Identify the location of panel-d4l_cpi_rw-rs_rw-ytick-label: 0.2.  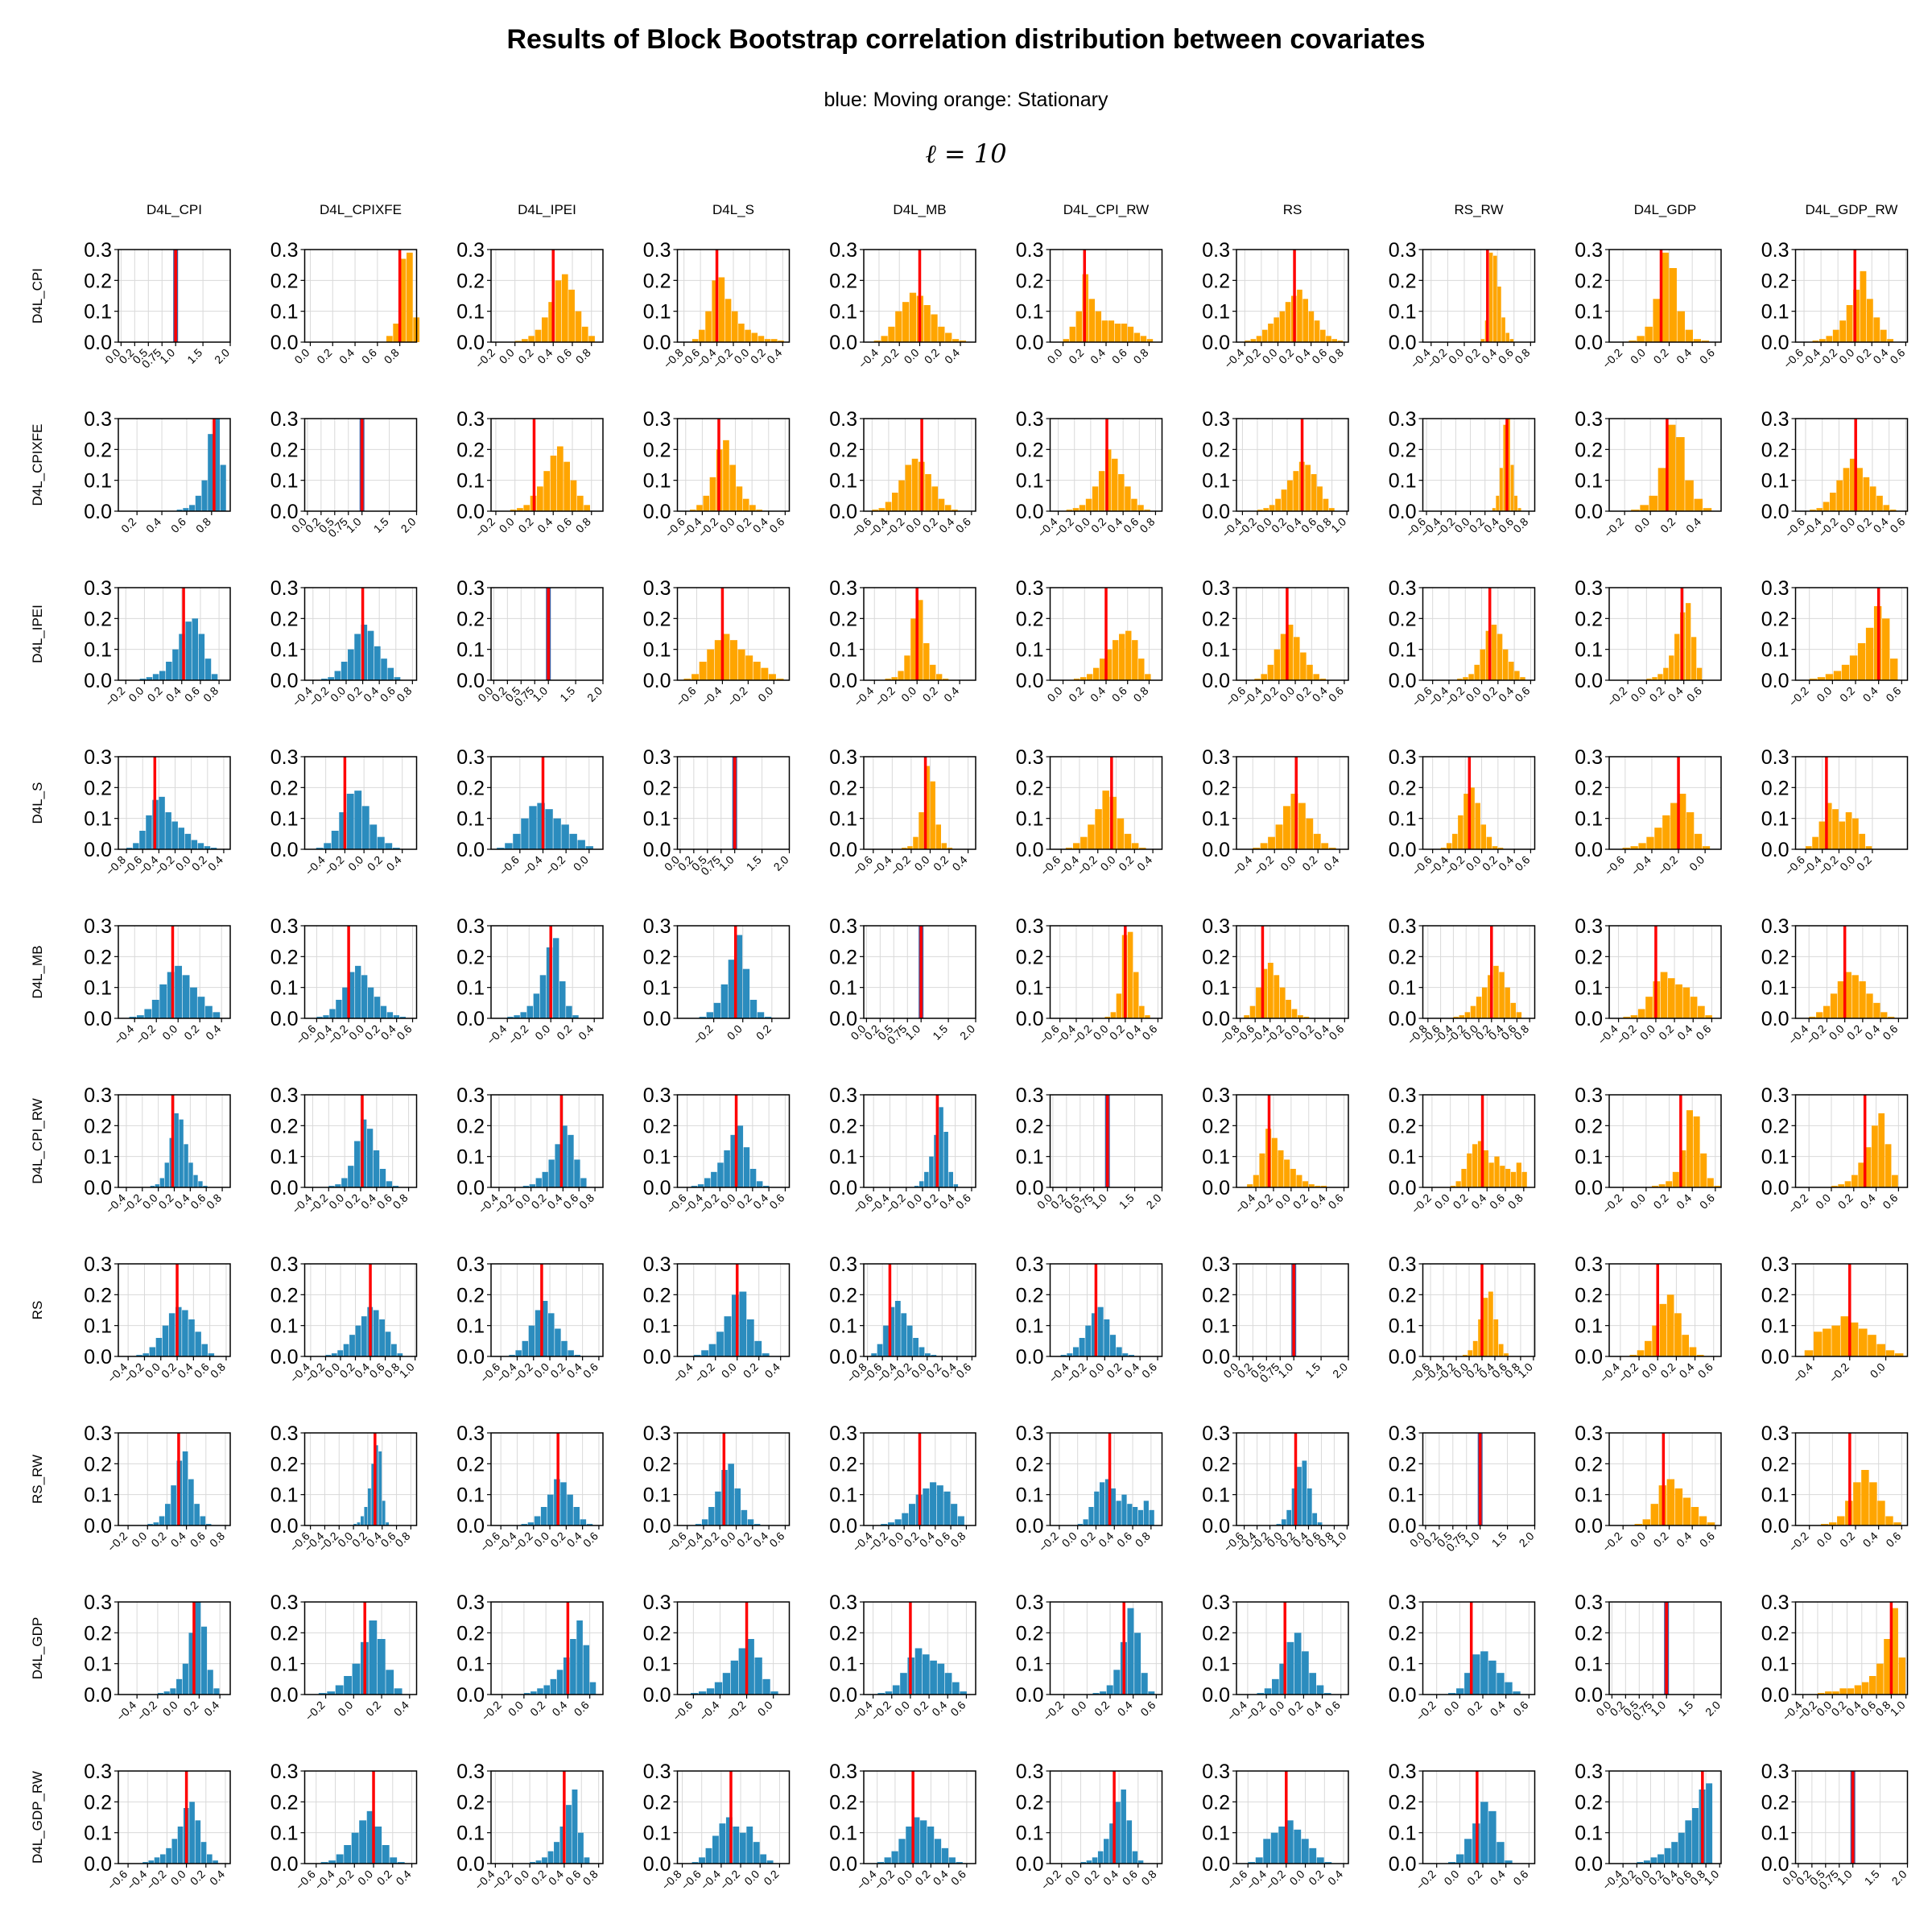
(1403, 1126).